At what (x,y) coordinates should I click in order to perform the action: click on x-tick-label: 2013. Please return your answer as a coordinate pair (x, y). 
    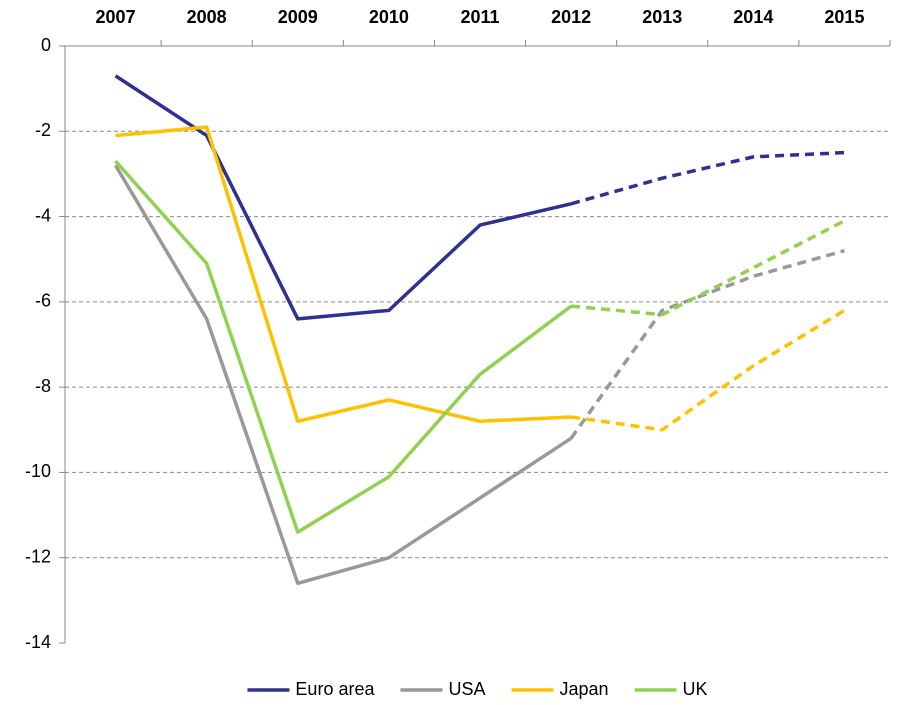
    Looking at the image, I should click on (662, 17).